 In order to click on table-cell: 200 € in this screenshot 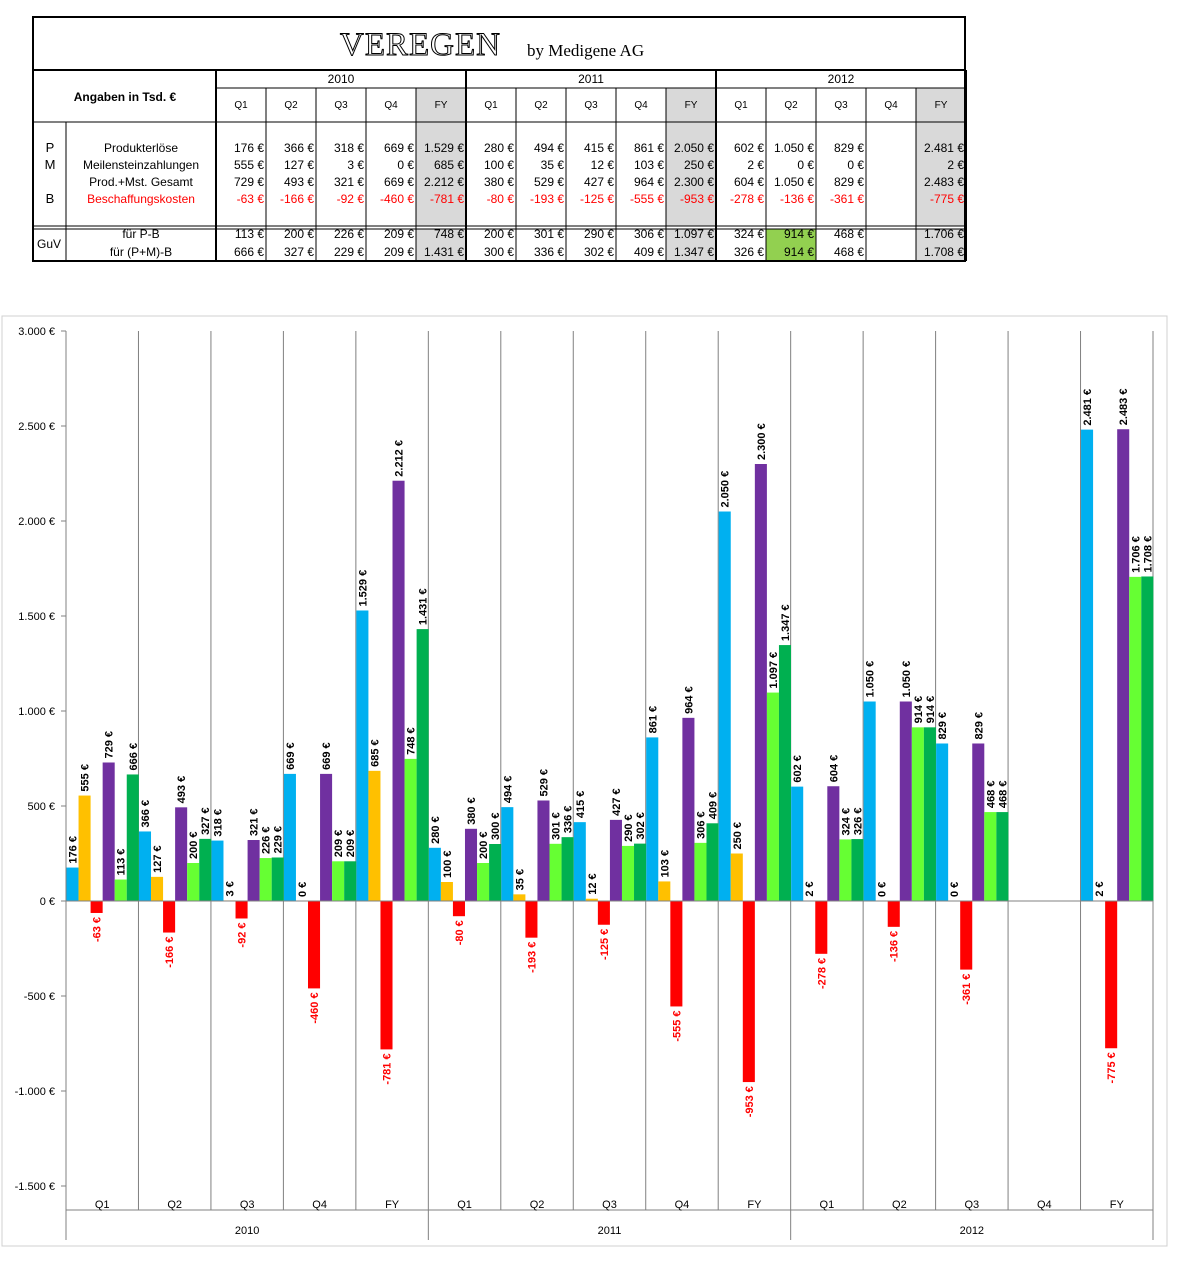, I will do `click(499, 234)`.